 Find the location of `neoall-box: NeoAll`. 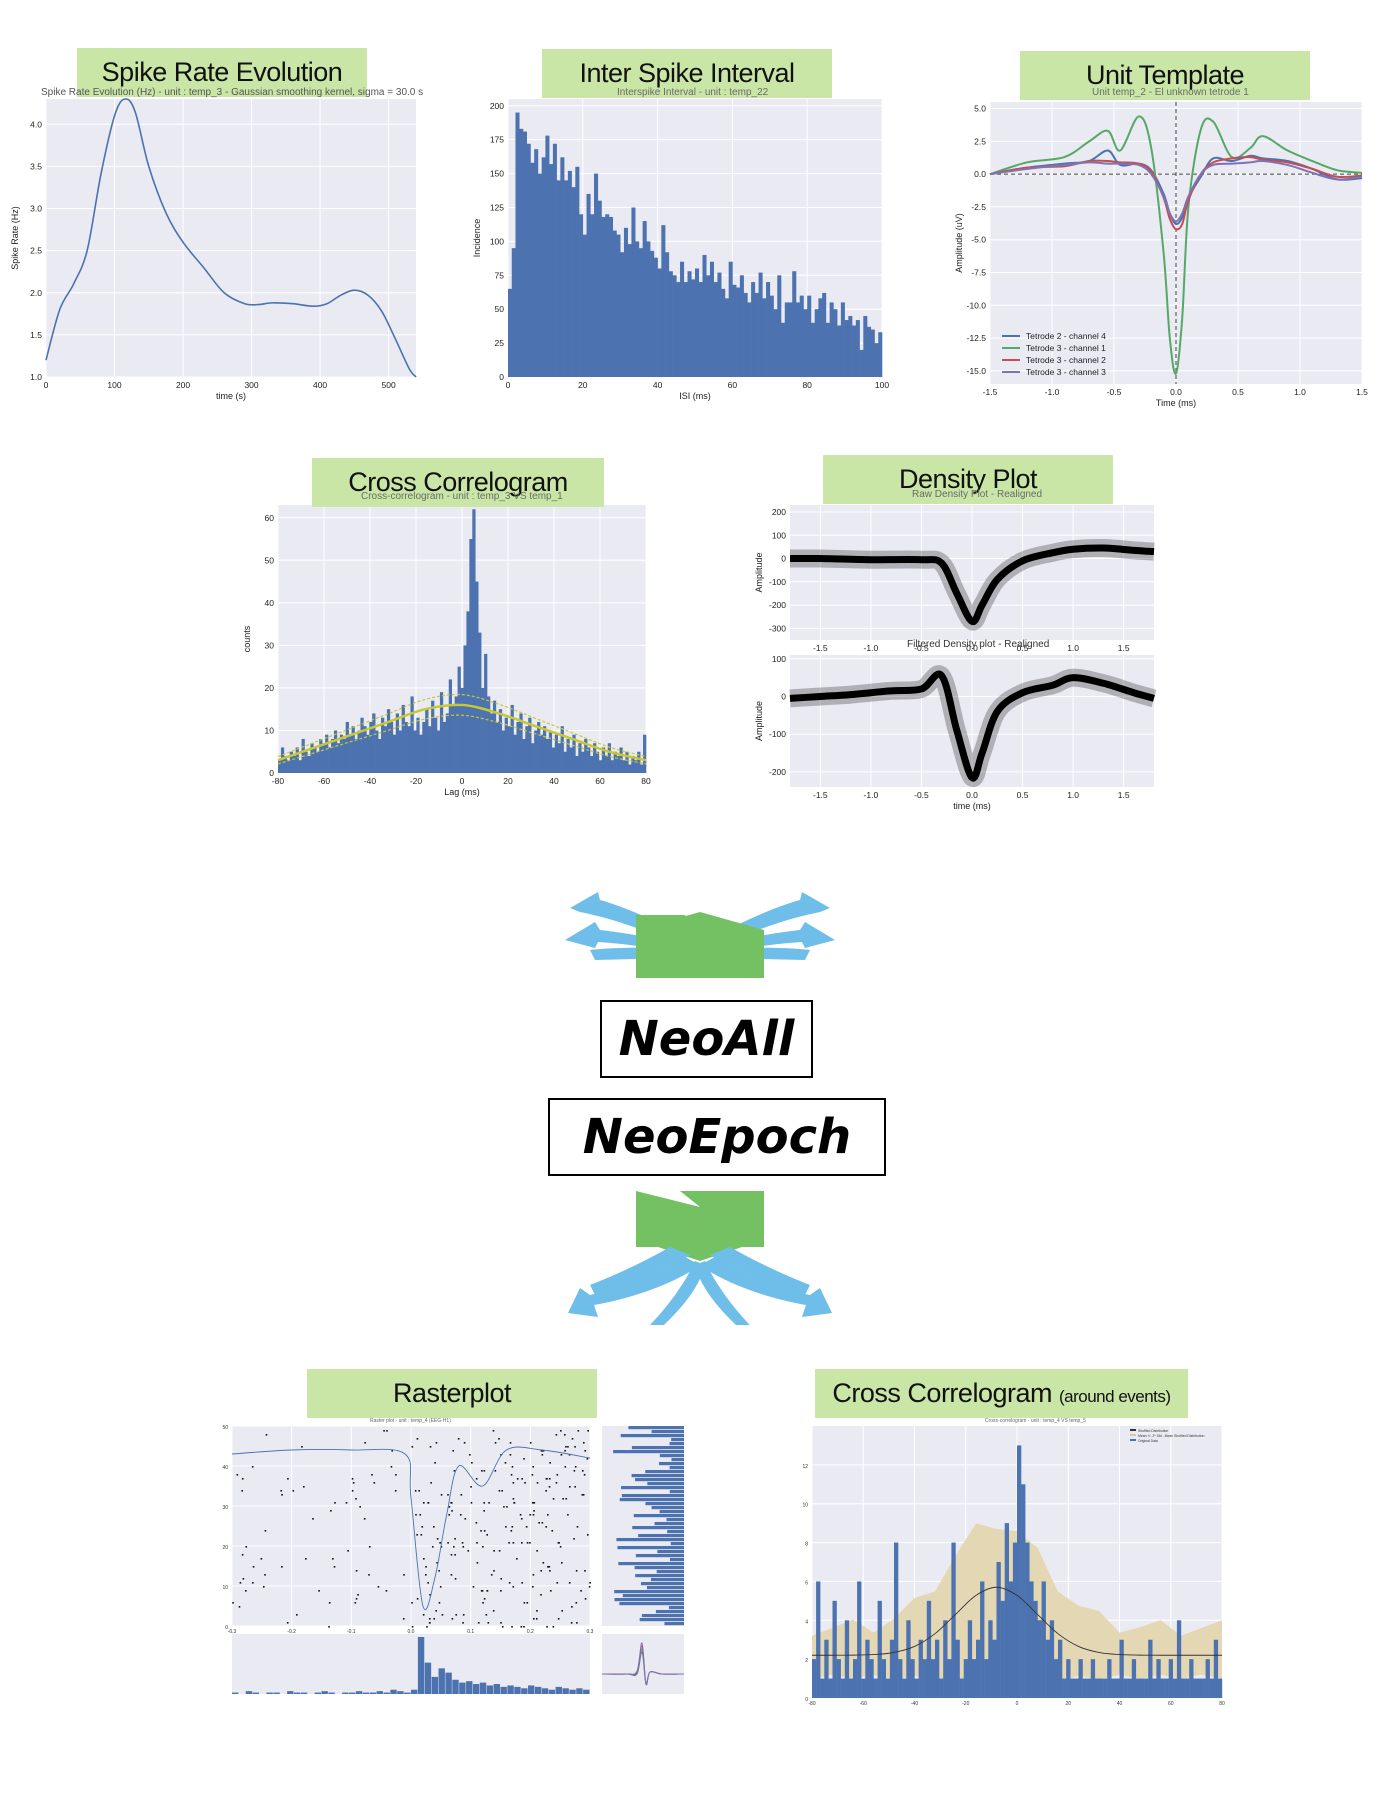

neoall-box: NeoAll is located at coordinates (706, 1039).